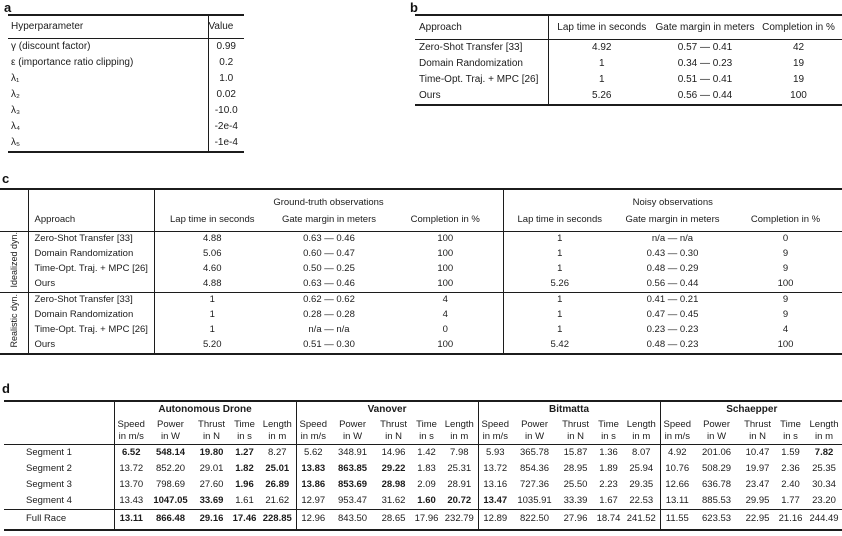  Describe the element at coordinates (608, 468) in the screenshot. I see `data-cell: 1.89` at that location.